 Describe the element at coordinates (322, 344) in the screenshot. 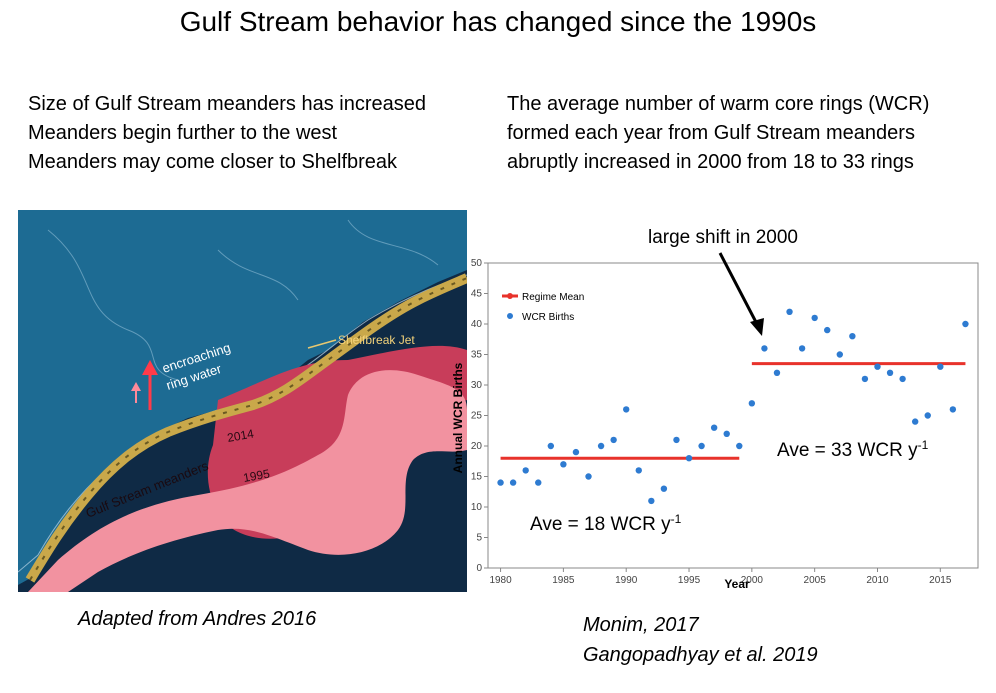

I see `shelfbreak-leader` at that location.